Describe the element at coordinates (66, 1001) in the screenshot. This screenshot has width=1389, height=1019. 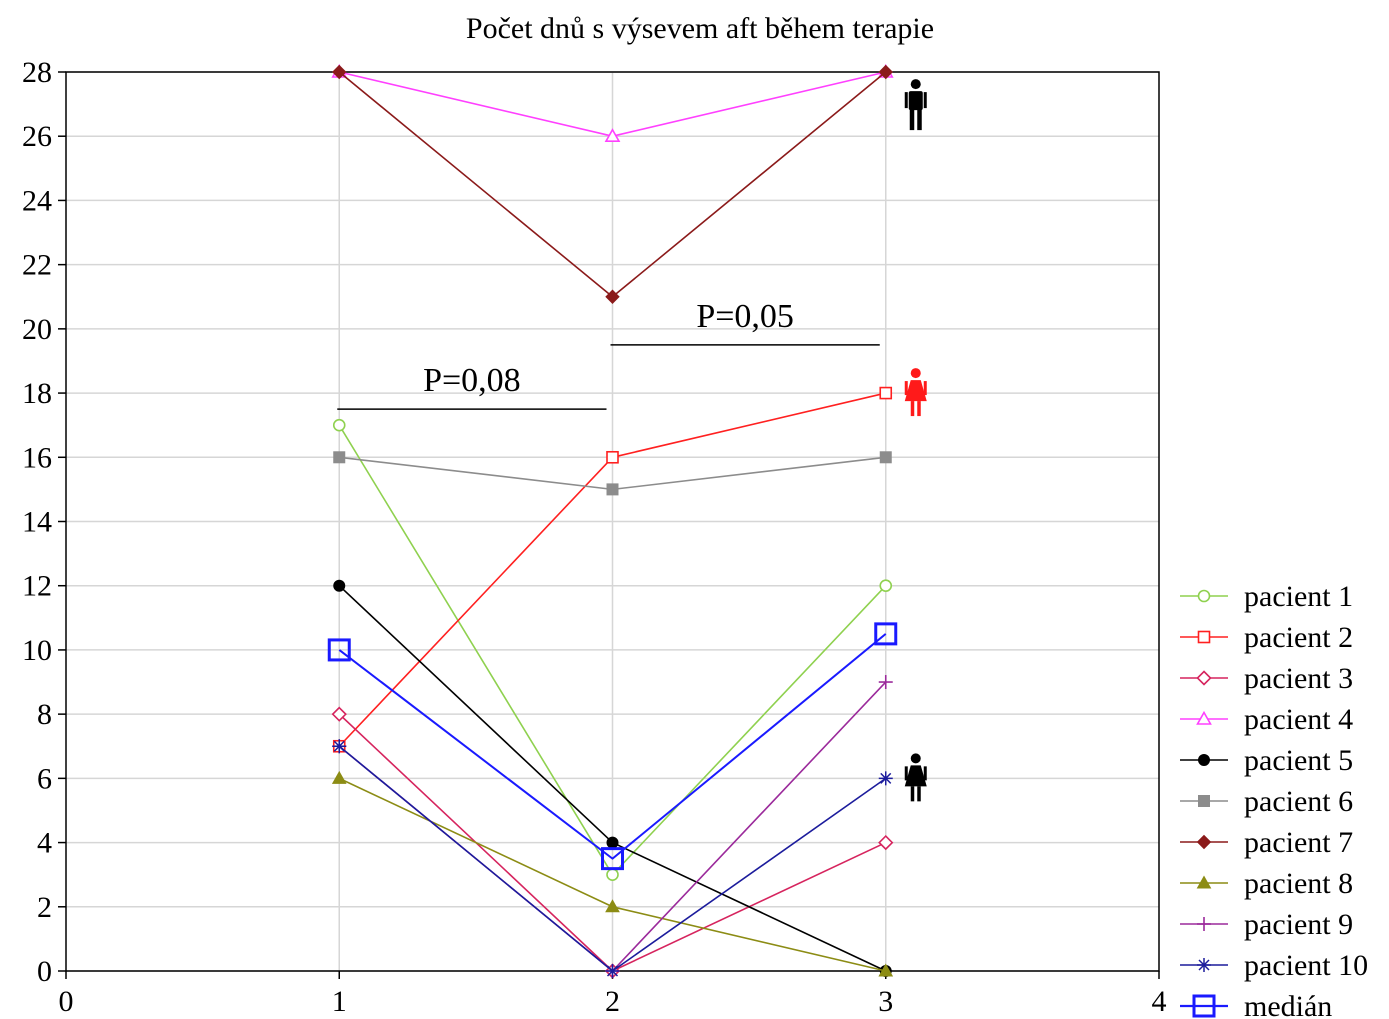
I see `x-tick-label: 0` at that location.